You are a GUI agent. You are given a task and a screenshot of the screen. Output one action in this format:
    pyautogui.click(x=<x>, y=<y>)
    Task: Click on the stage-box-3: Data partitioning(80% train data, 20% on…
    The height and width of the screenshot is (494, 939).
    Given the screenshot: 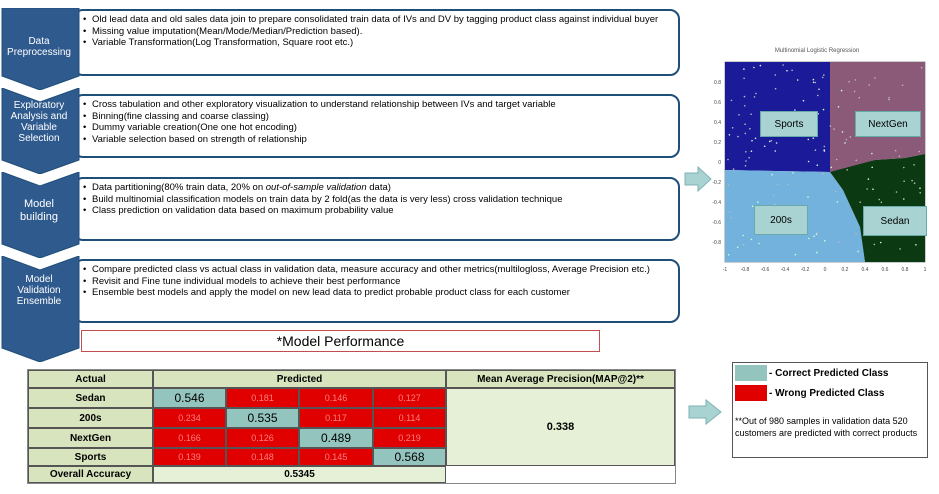 What is the action you would take?
    pyautogui.click(x=376, y=209)
    